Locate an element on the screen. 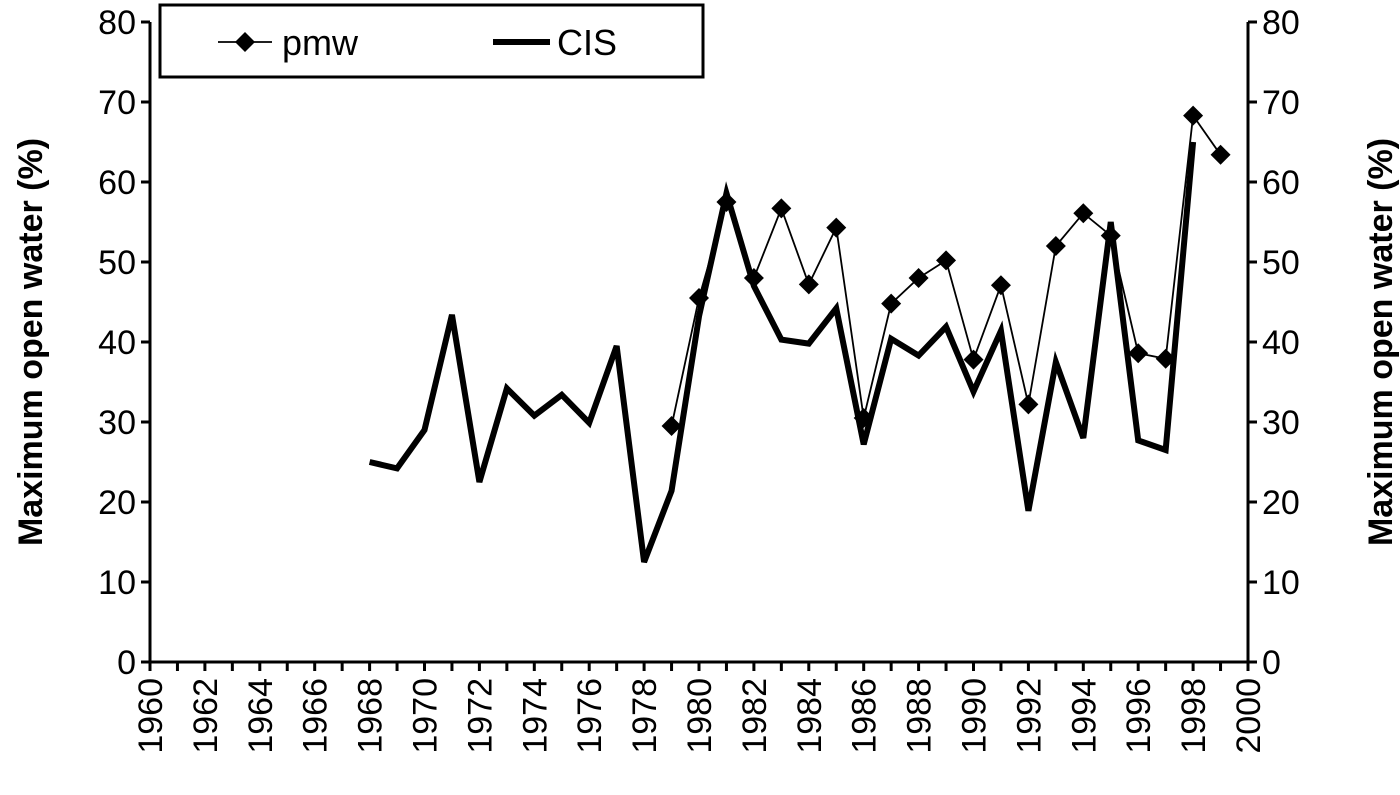 This screenshot has width=1400, height=795. right-y-tick-label: 80 is located at coordinates (1281, 23).